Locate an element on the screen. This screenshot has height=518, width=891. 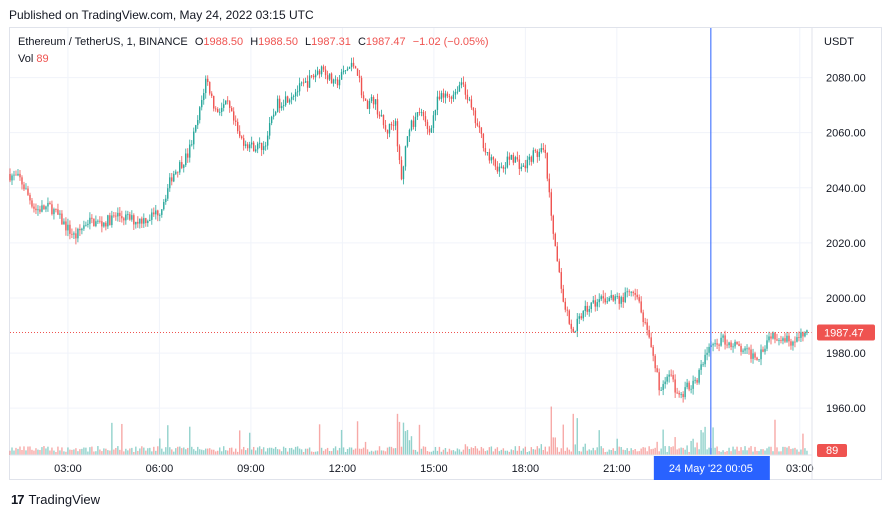
legend-symbol: Ethereum / TetherUS, 1, BINANCE is located at coordinates (103, 42).